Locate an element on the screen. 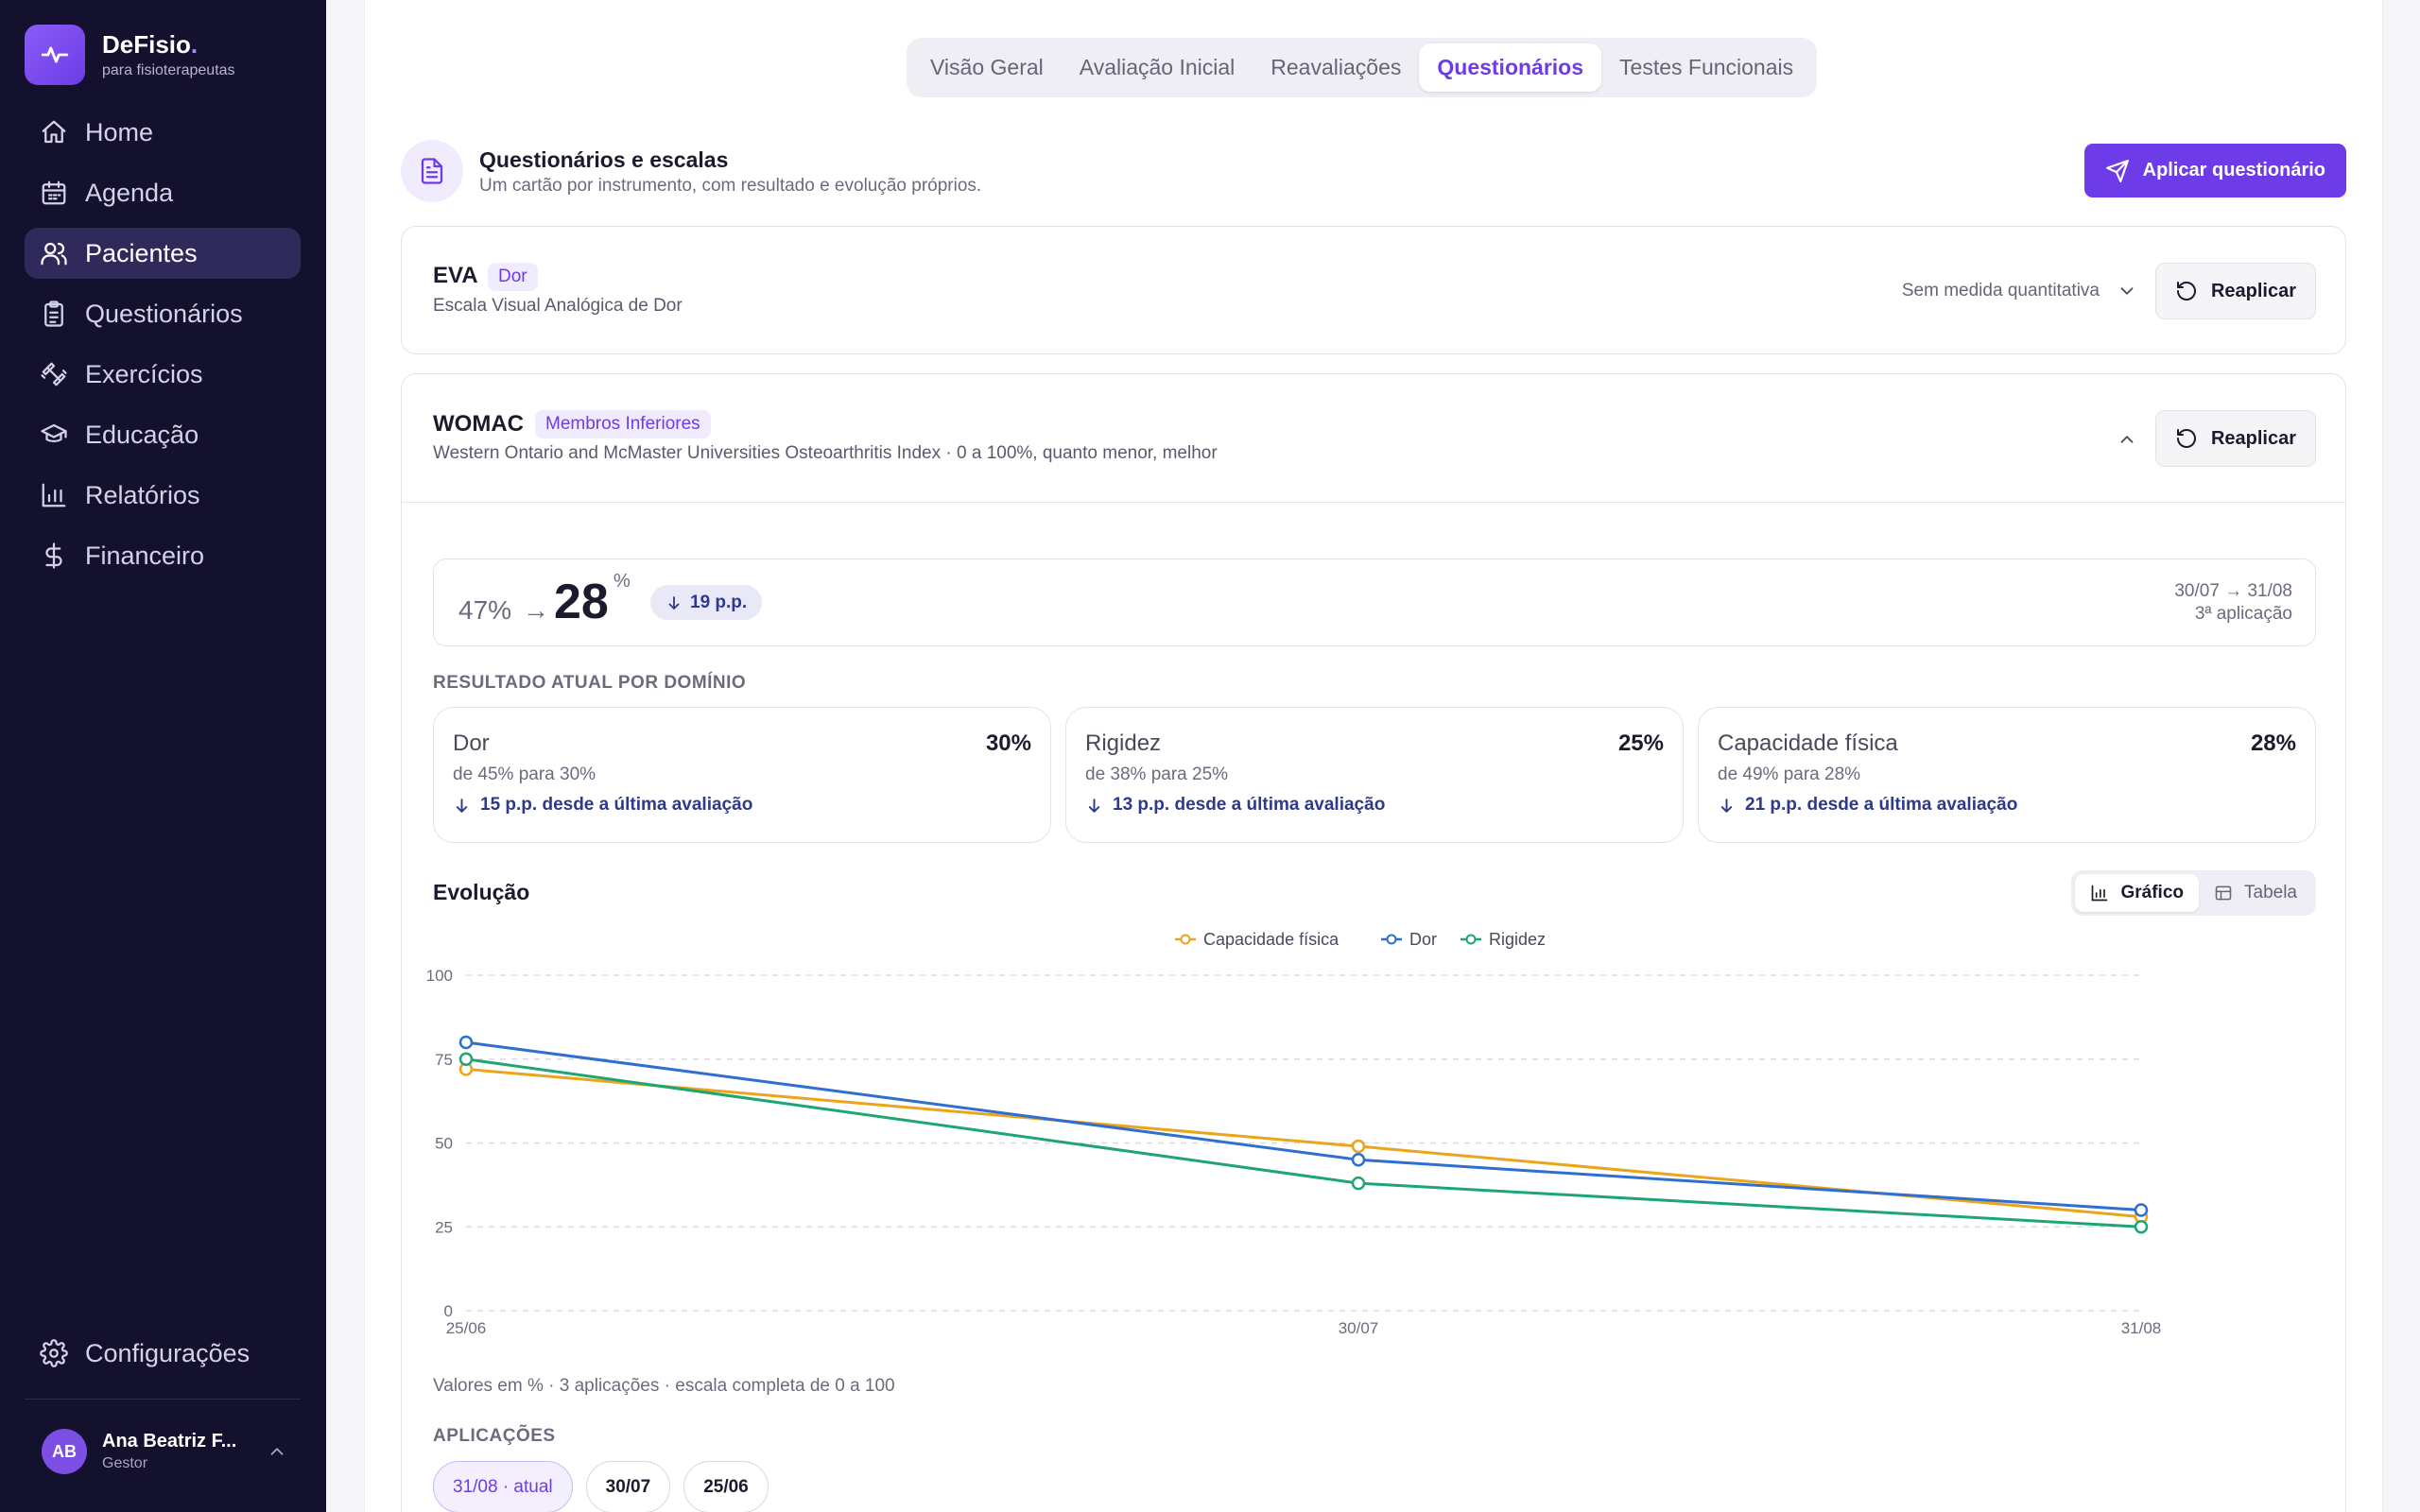 The width and height of the screenshot is (2420, 1512). application-pill: 30/07 is located at coordinates (628, 1486).